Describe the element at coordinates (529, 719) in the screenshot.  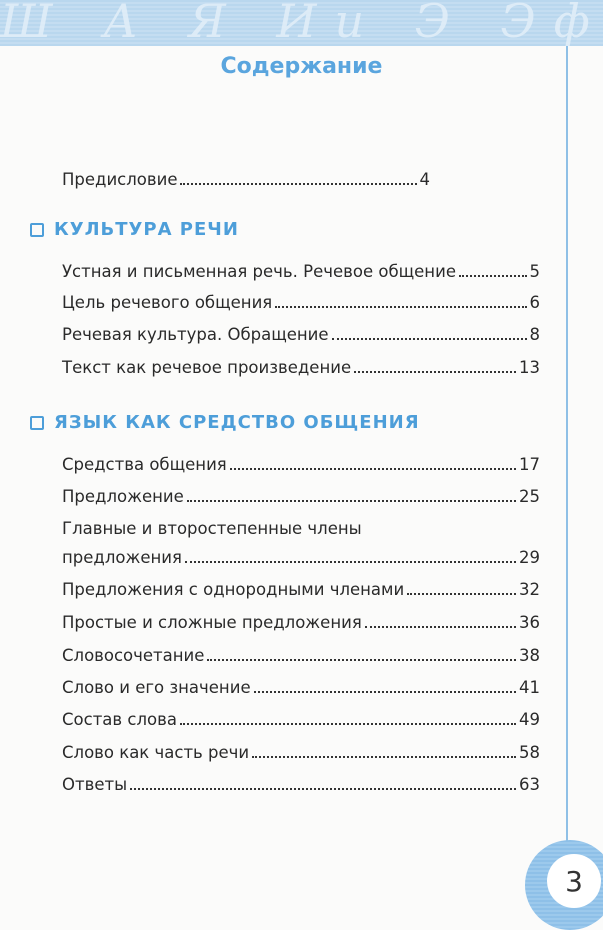
I see `entry-page: 49` at that location.